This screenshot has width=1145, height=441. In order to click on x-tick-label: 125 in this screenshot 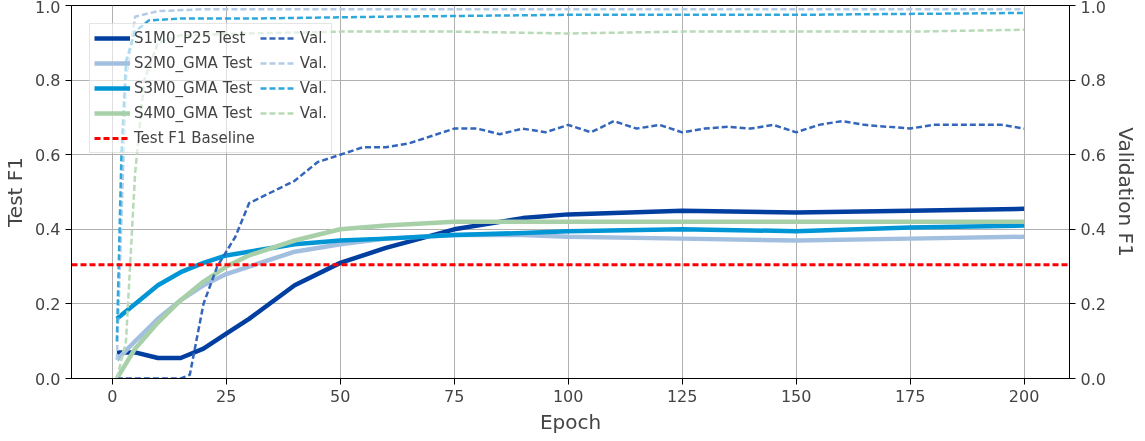, I will do `click(682, 396)`.